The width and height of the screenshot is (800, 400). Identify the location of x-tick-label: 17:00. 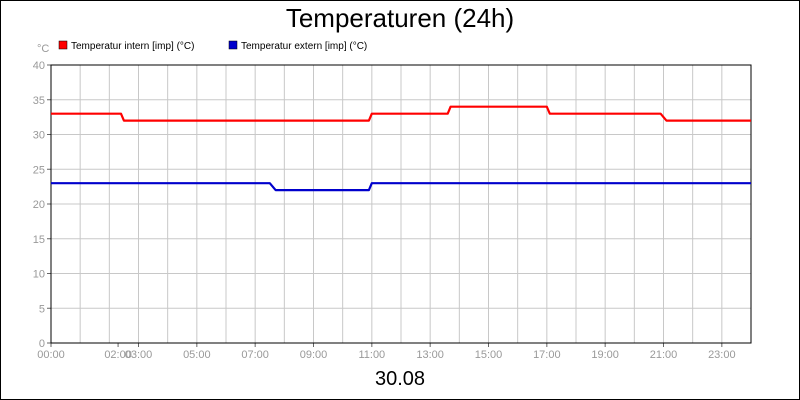
(547, 355).